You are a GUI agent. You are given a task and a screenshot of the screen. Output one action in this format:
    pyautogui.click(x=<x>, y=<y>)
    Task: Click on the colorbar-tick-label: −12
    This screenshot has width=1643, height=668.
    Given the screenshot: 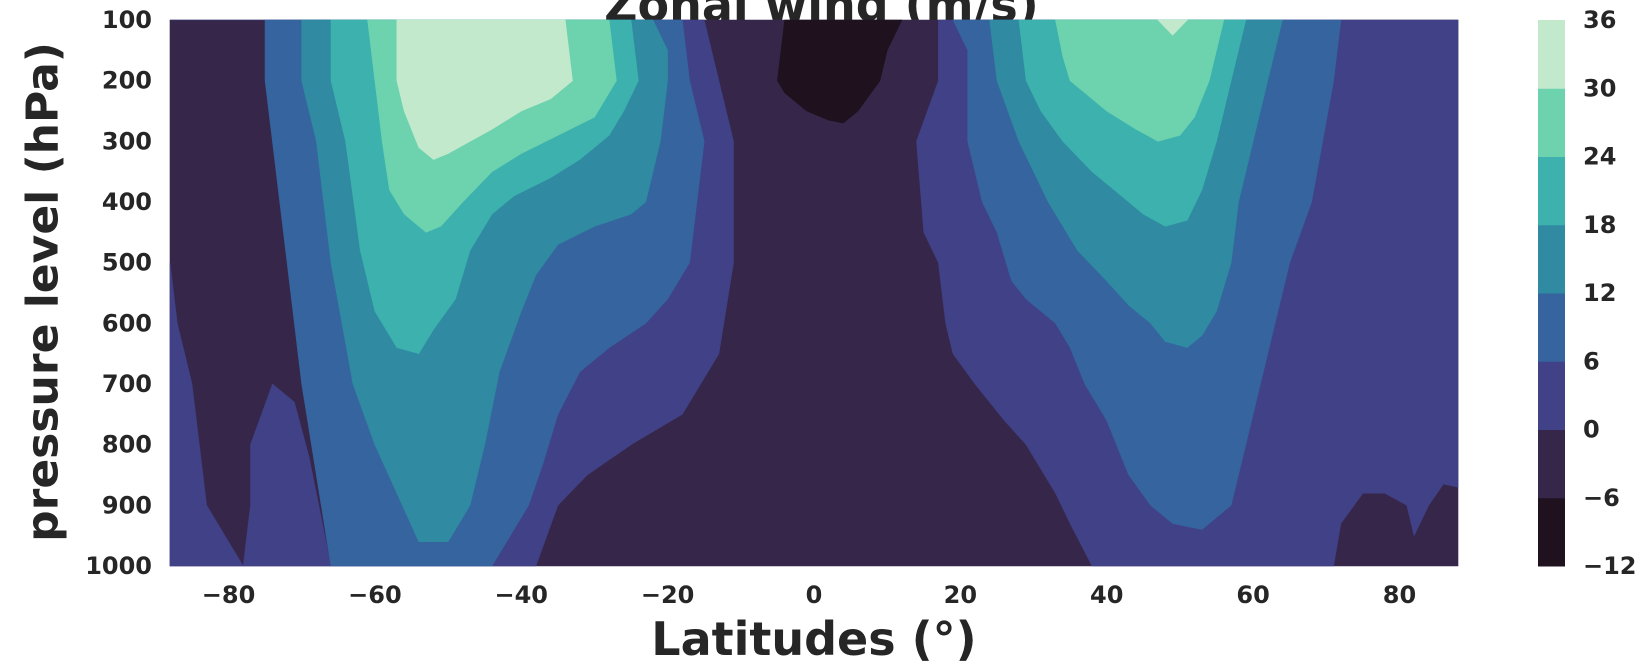 What is the action you would take?
    pyautogui.click(x=1610, y=566)
    